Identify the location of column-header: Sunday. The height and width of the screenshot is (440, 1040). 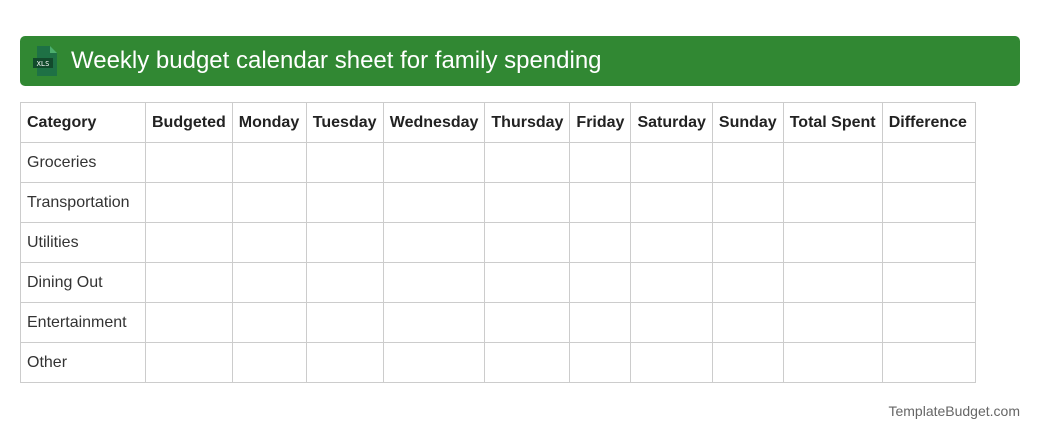
(747, 122).